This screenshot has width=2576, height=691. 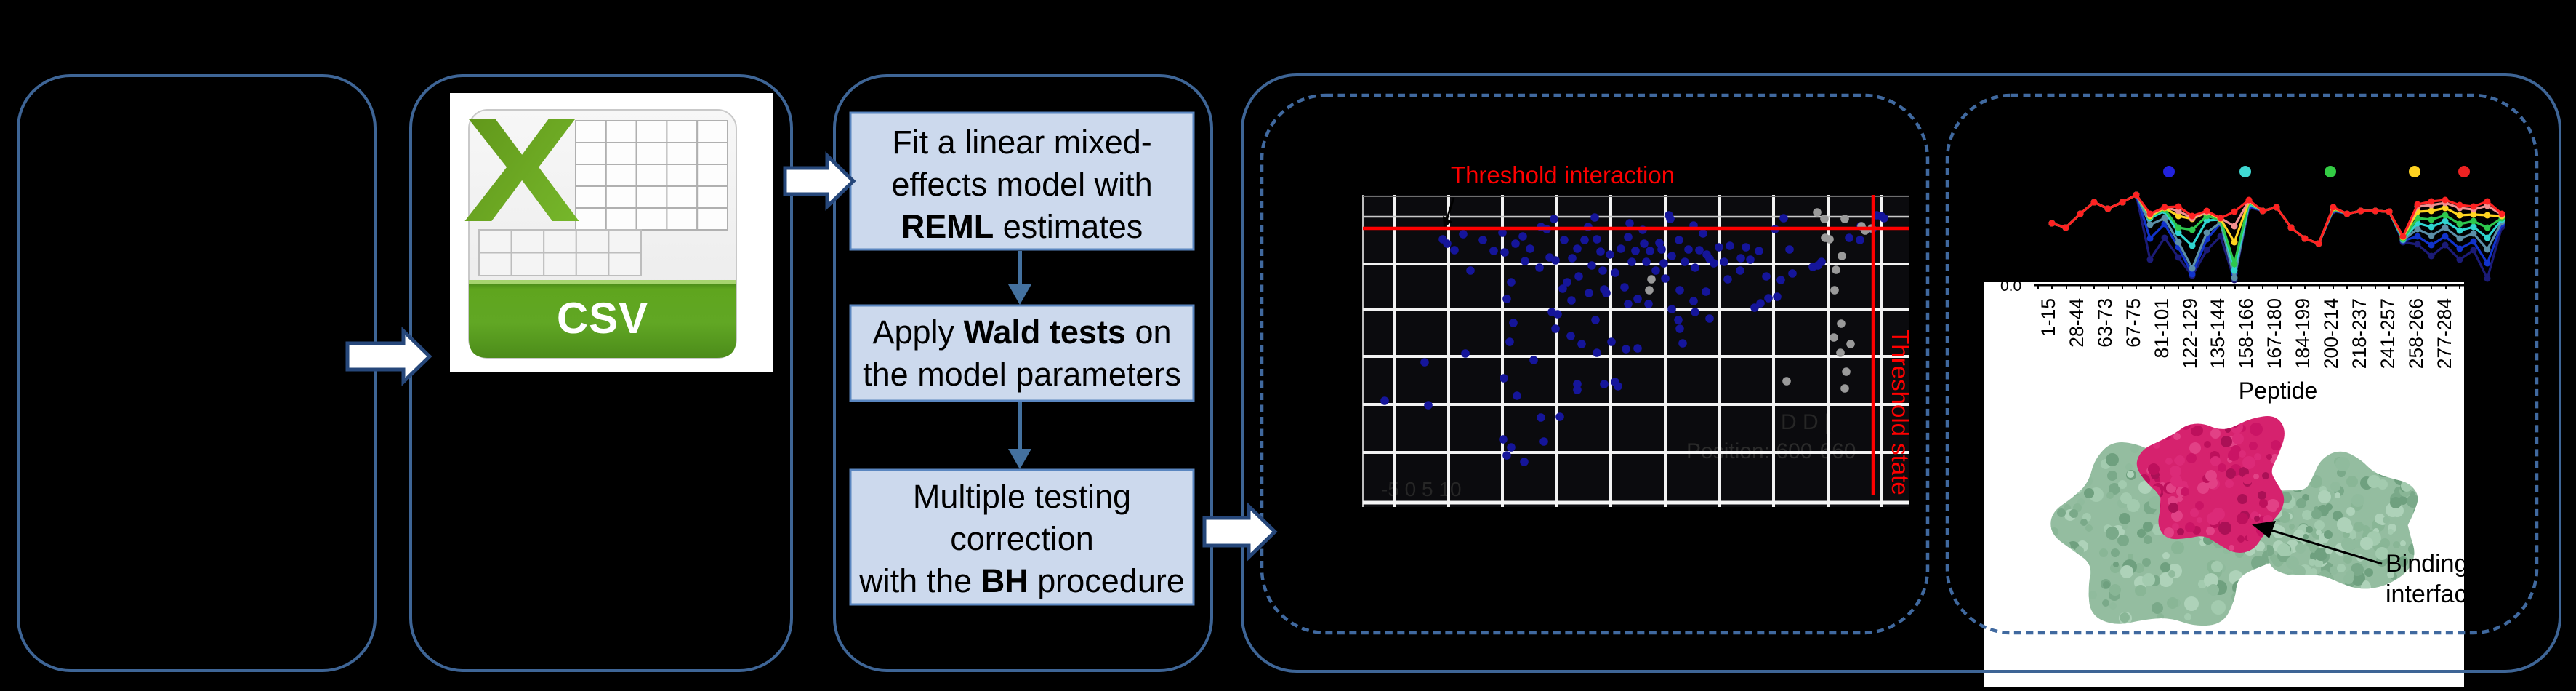 I want to click on svg-text: 184-199, so click(x=2303, y=333).